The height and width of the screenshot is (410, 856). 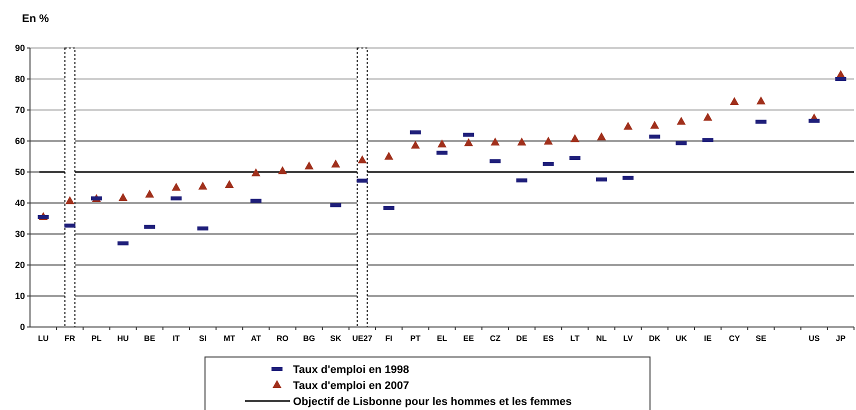 What do you see at coordinates (601, 338) in the screenshot?
I see `x-tick-label: NL` at bounding box center [601, 338].